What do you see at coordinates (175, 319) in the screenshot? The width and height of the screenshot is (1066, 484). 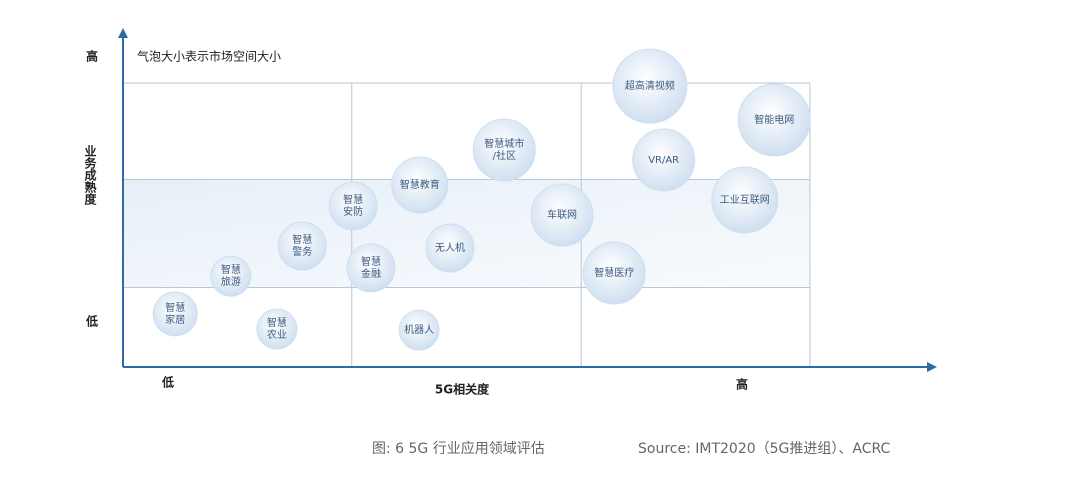 I see `bubble-label: 家居` at bounding box center [175, 319].